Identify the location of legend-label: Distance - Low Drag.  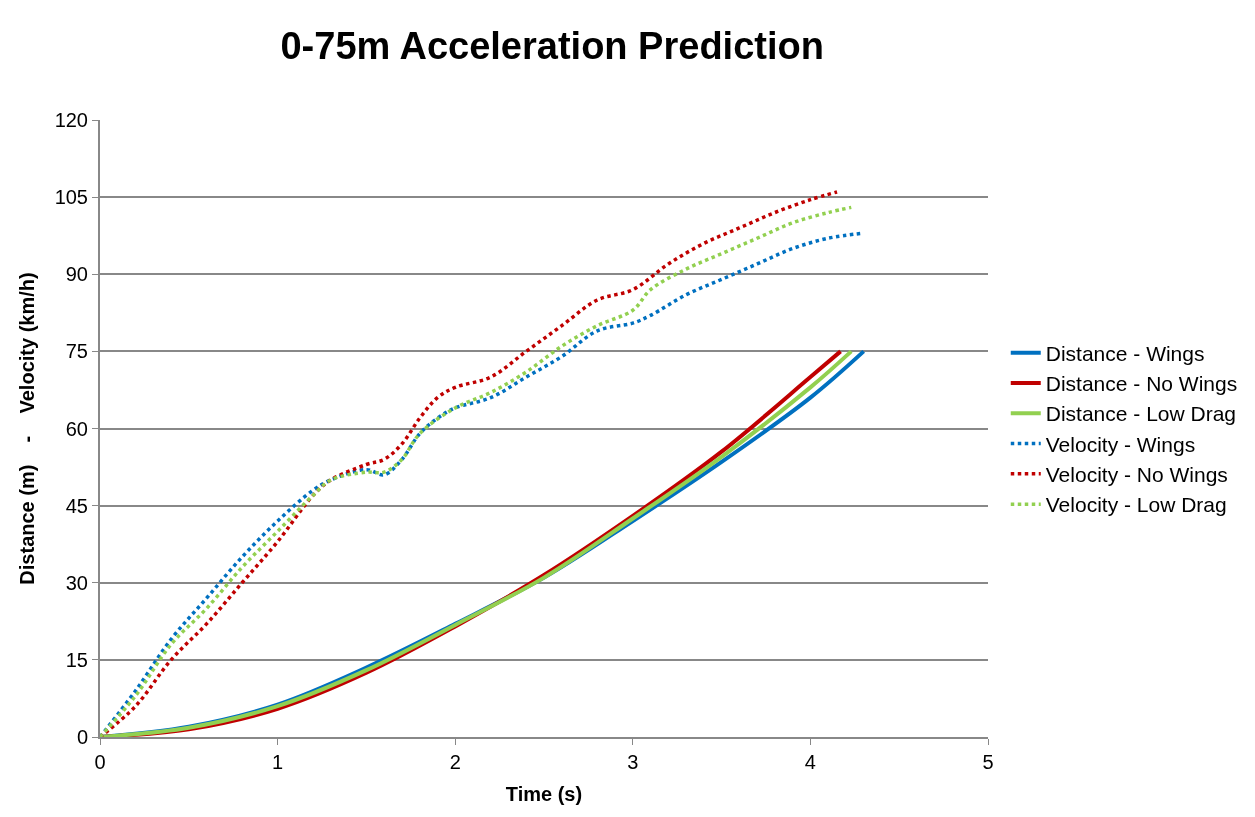
(1141, 414).